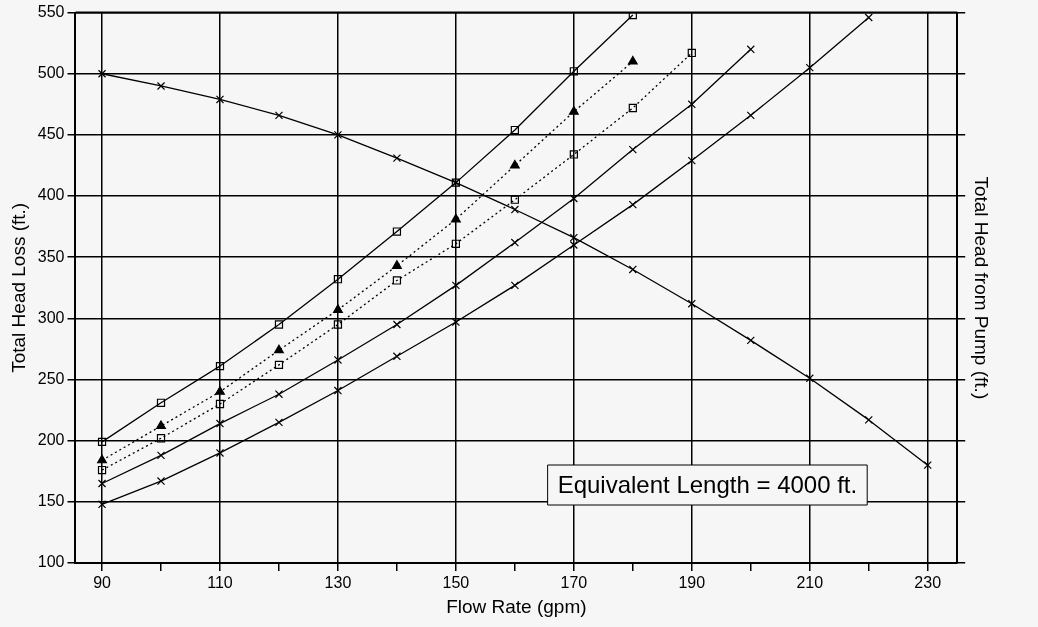  What do you see at coordinates (51, 134) in the screenshot?
I see `y-tick-label: 450` at bounding box center [51, 134].